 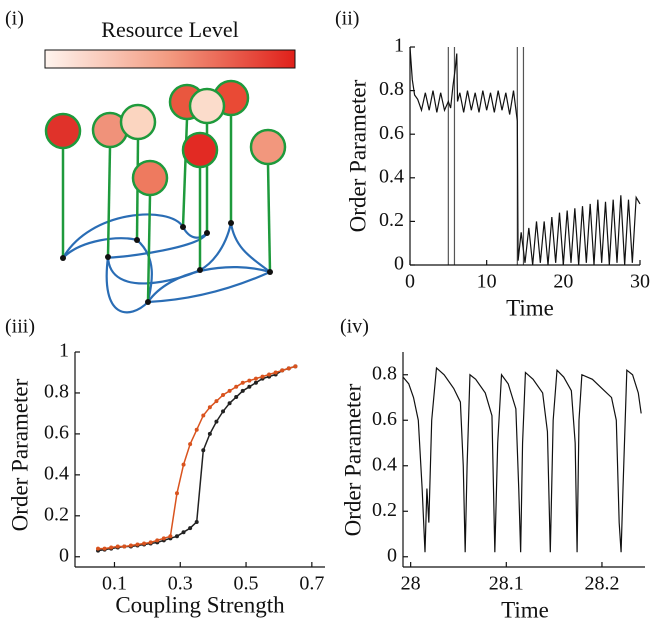 What do you see at coordinates (170, 59) in the screenshot?
I see `colorbar` at bounding box center [170, 59].